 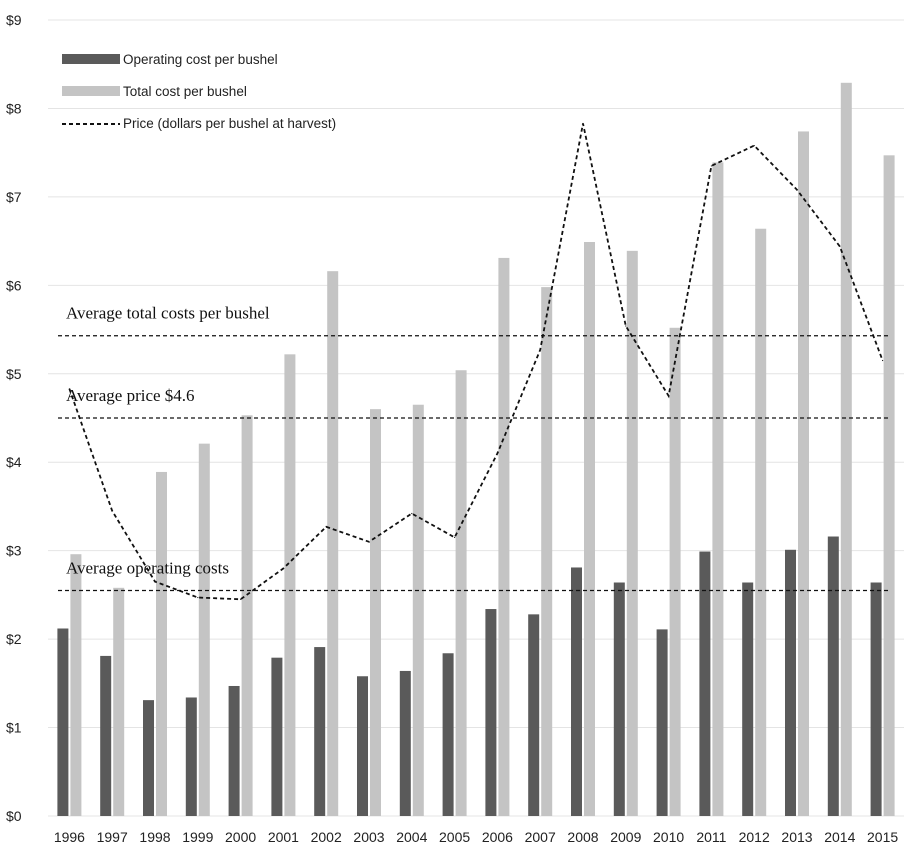 What do you see at coordinates (91, 59) in the screenshot?
I see `legend-swatch-operating-cost` at bounding box center [91, 59].